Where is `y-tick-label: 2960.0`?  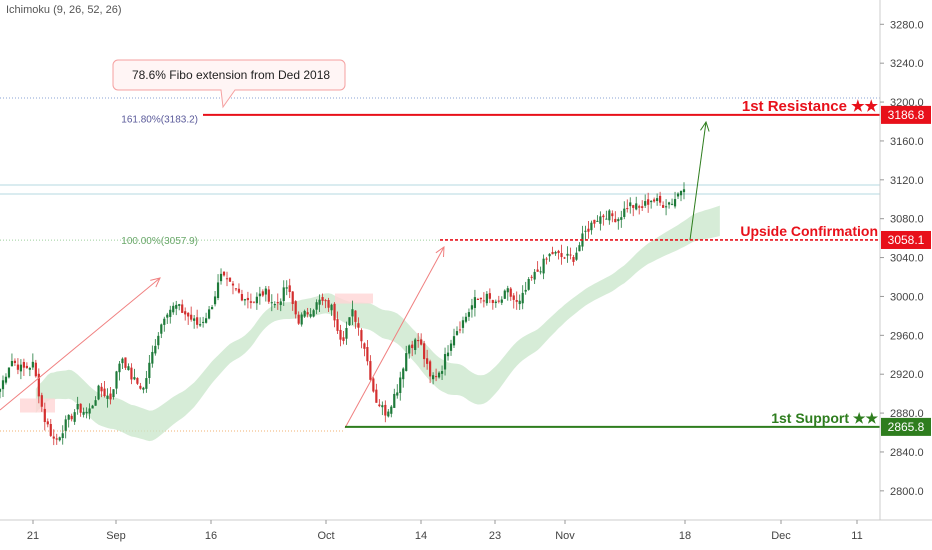
y-tick-label: 2960.0 is located at coordinates (907, 336).